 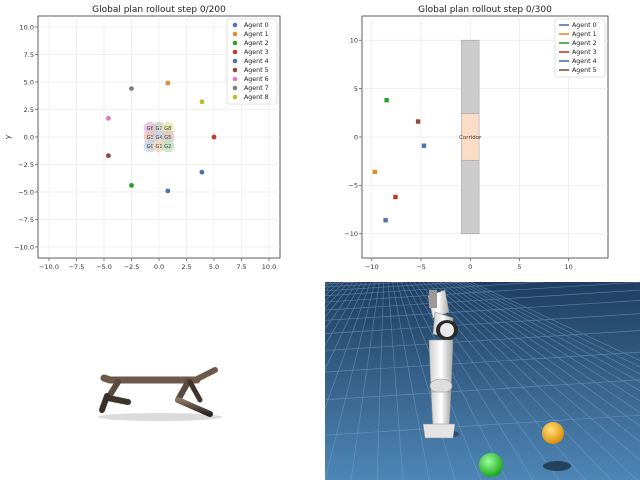 What do you see at coordinates (132, 267) in the screenshot?
I see `x-tick-label: −2.5` at bounding box center [132, 267].